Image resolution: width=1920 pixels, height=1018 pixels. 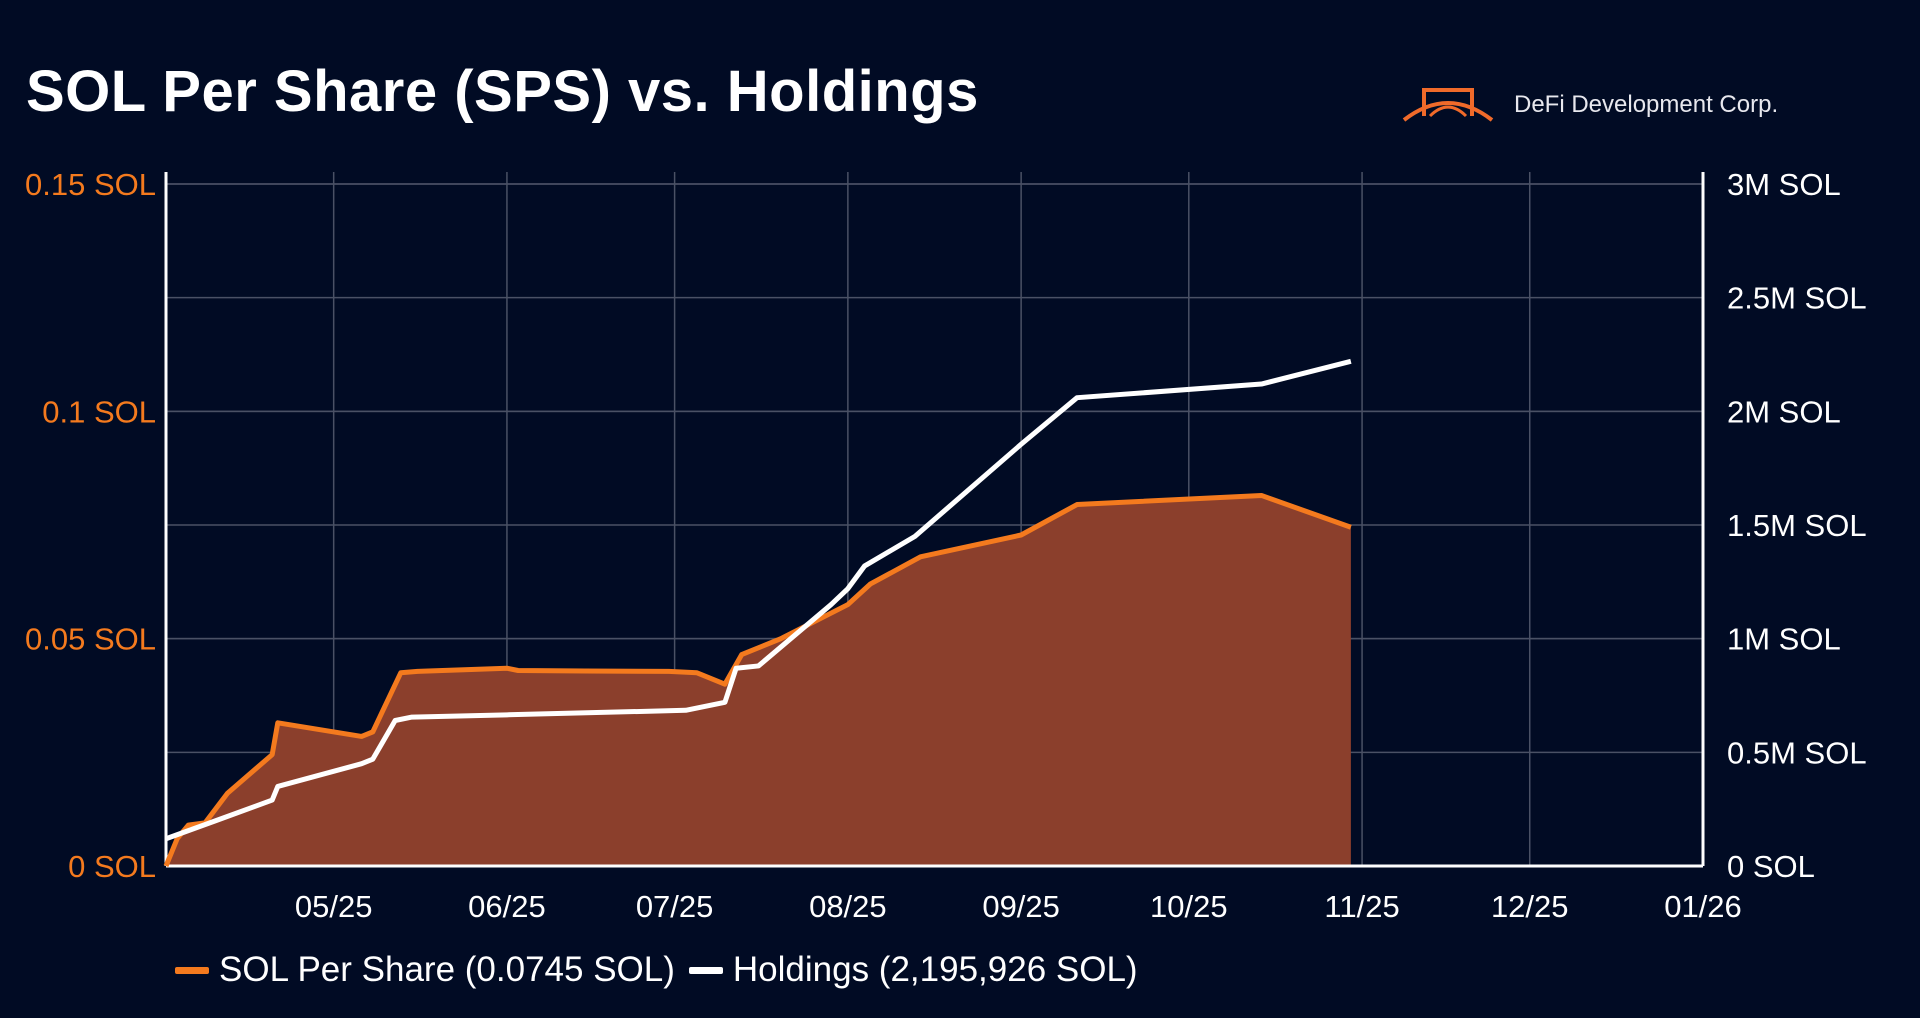 I want to click on x-tick-label-2: 07/25, so click(x=675, y=906).